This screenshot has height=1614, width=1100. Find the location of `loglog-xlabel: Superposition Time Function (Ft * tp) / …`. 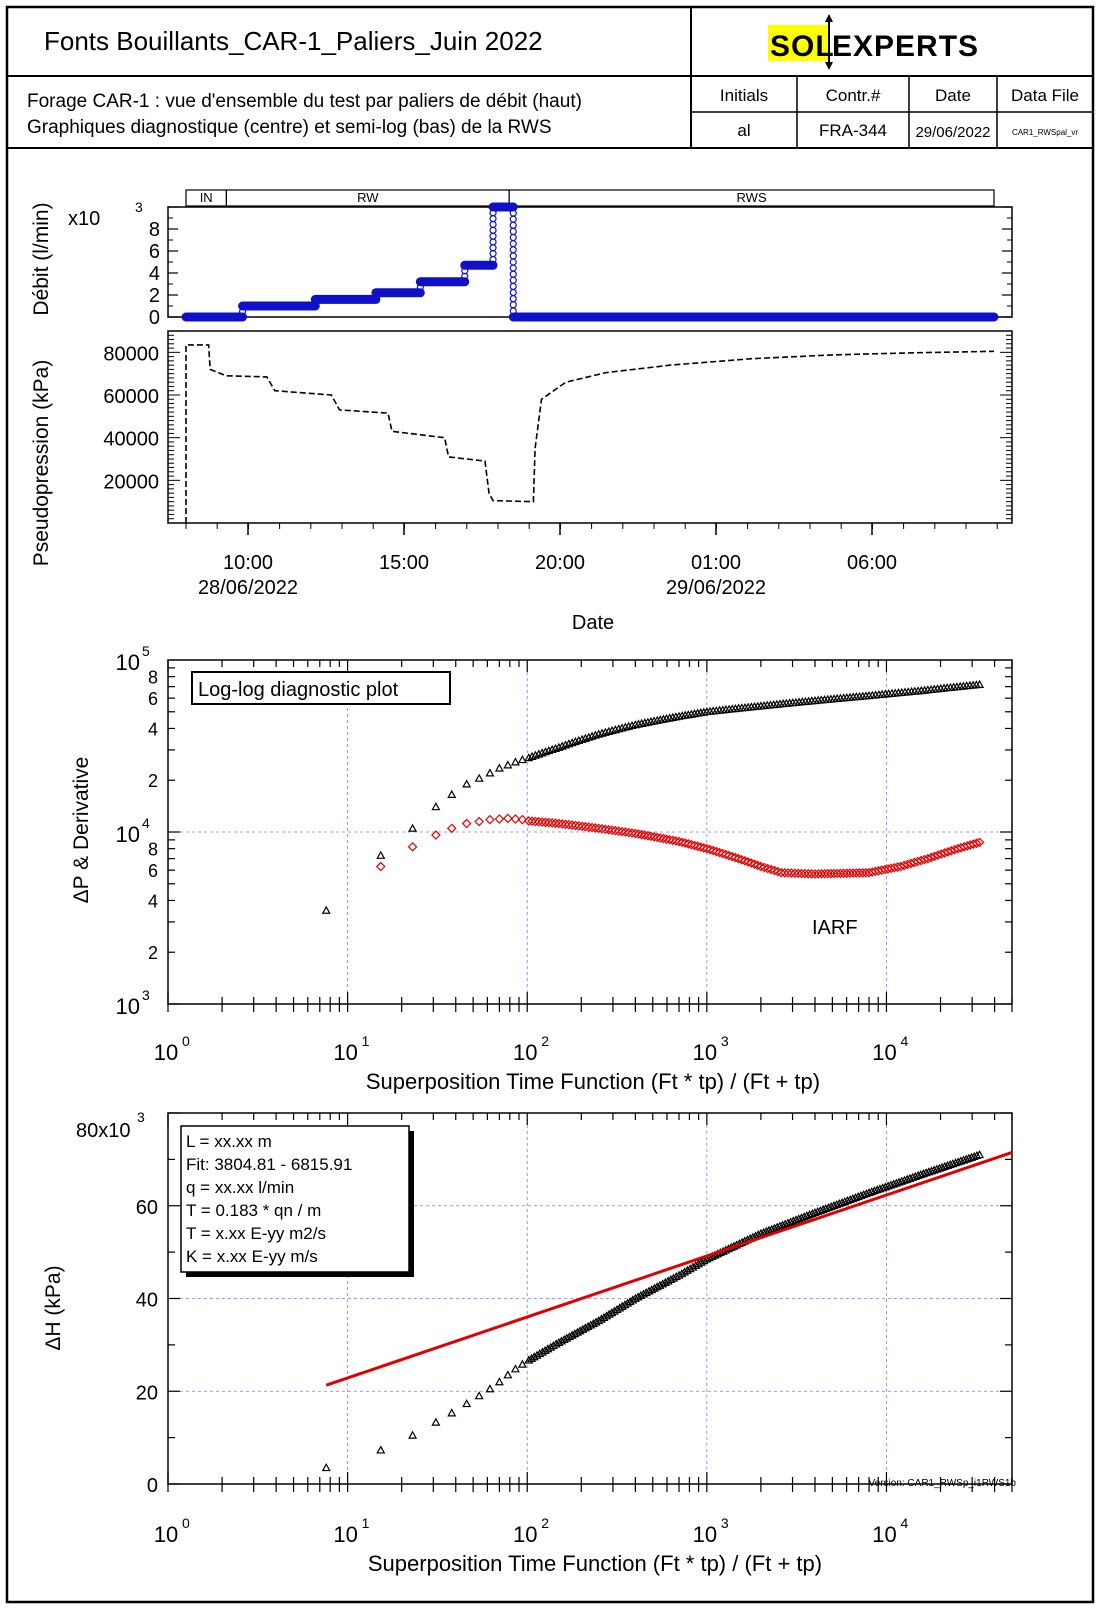

loglog-xlabel: Superposition Time Function (Ft * tp) / … is located at coordinates (593, 1081).